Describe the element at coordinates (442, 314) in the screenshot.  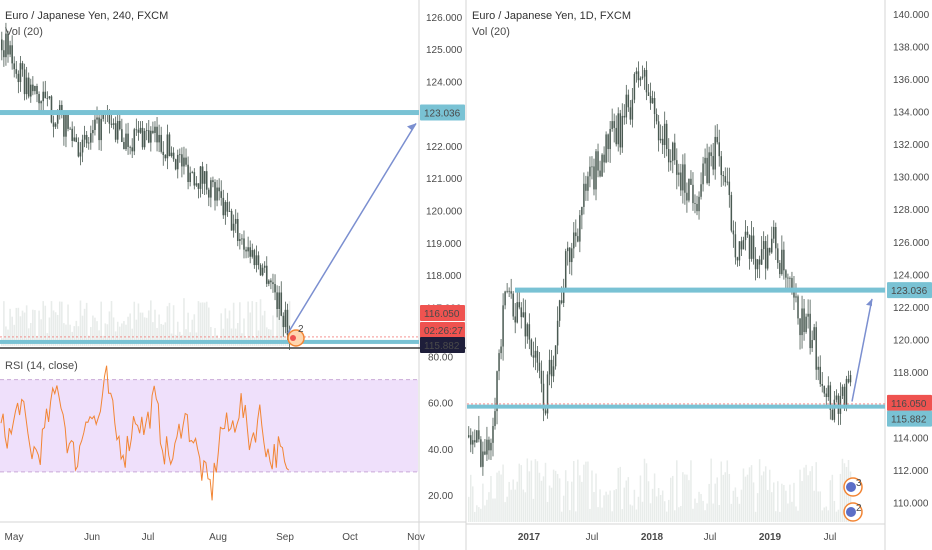
I see `left-current-price-tag: 116.050` at that location.